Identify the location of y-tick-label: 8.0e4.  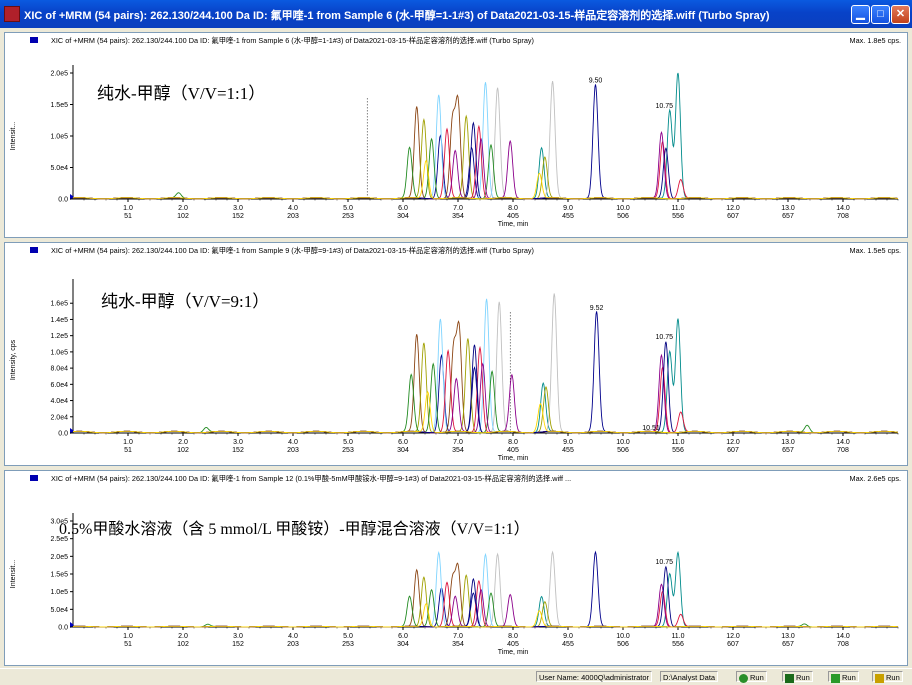
(59, 369).